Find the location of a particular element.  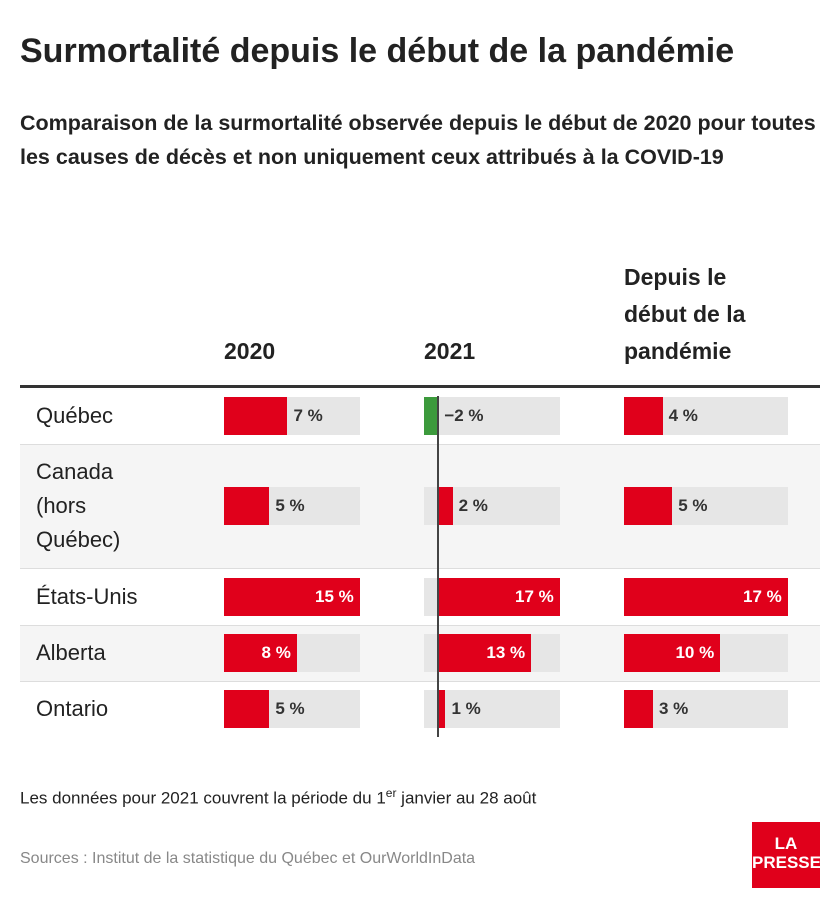

value-label: 15 % is located at coordinates (334, 596).